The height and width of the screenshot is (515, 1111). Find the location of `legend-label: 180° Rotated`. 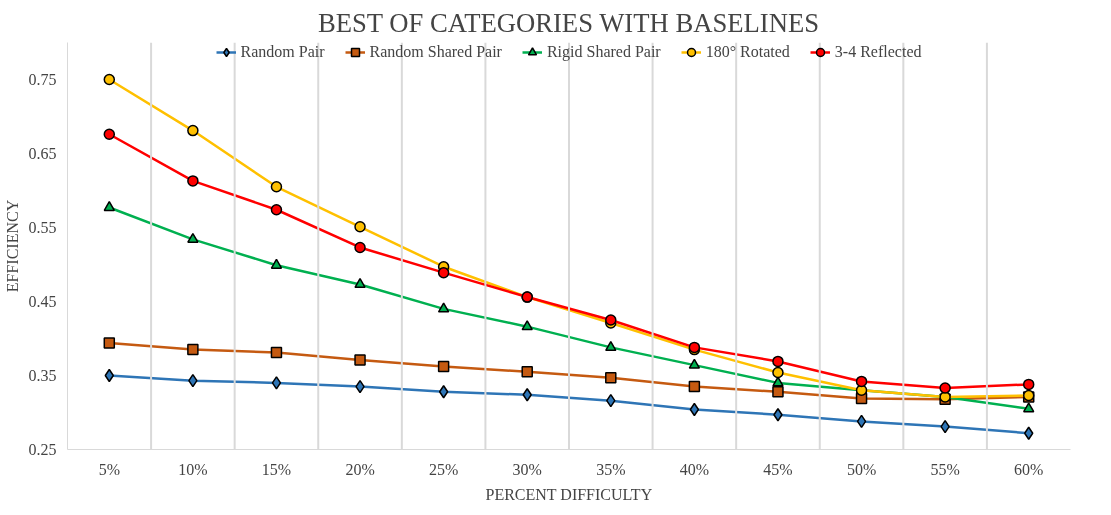

legend-label: 180° Rotated is located at coordinates (747, 52).